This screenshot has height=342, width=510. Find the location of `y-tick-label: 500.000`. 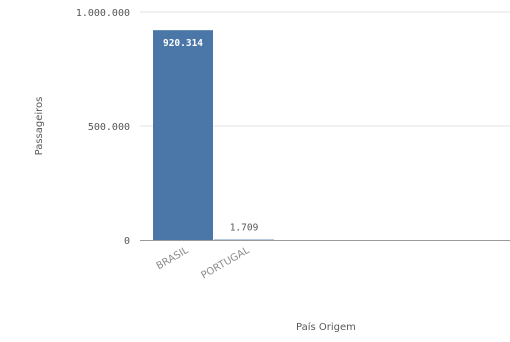

y-tick-label: 500.000 is located at coordinates (109, 127).